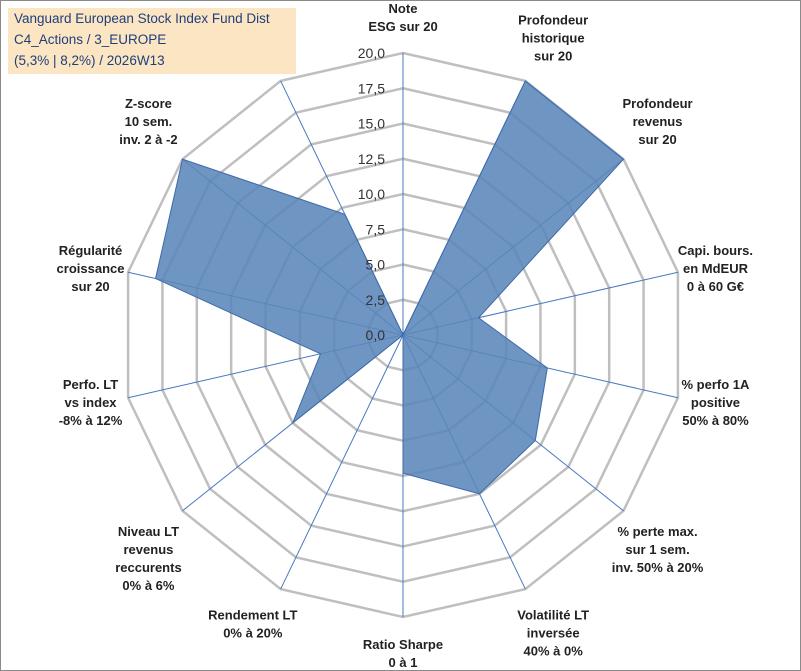  I want to click on axis-label: % perte max. sur 1 sem. inv. 50% à 20%, so click(658, 549).